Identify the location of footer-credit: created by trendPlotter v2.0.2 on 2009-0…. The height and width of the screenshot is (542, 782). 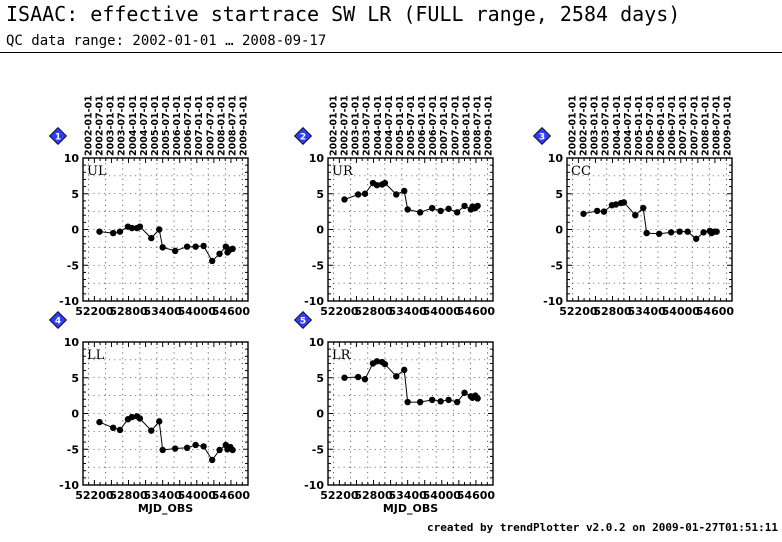
(602, 527).